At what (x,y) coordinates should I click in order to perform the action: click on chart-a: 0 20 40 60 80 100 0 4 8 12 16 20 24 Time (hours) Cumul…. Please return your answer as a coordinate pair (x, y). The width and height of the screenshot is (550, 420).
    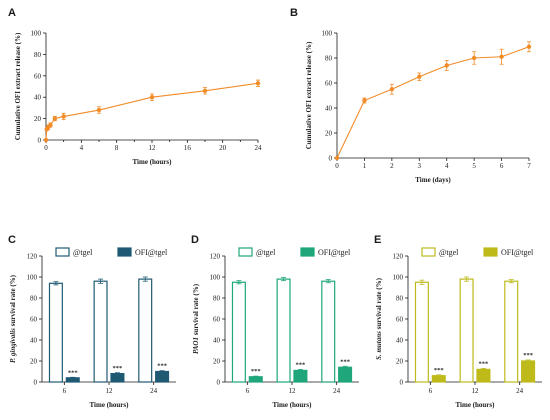
    Looking at the image, I should click on (138, 98).